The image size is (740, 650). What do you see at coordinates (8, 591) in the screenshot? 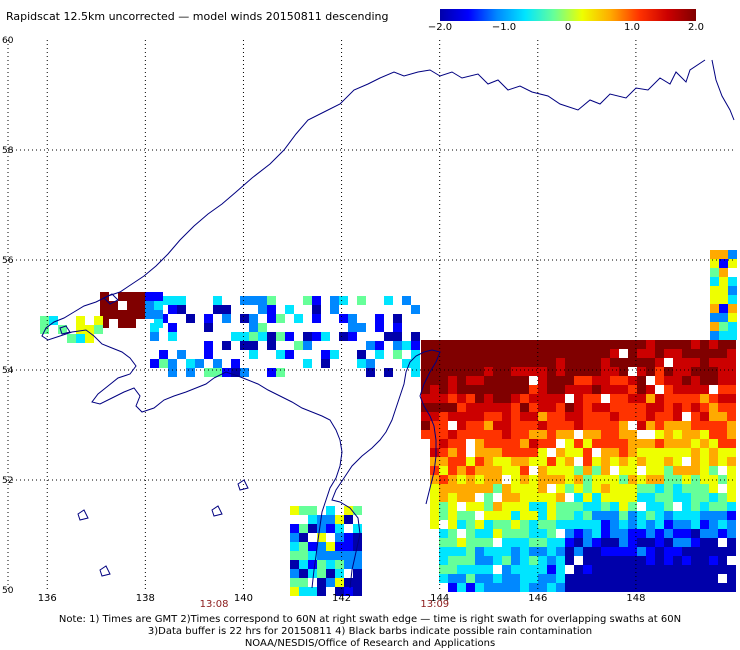
I see `latitude-label: 50` at bounding box center [8, 591].